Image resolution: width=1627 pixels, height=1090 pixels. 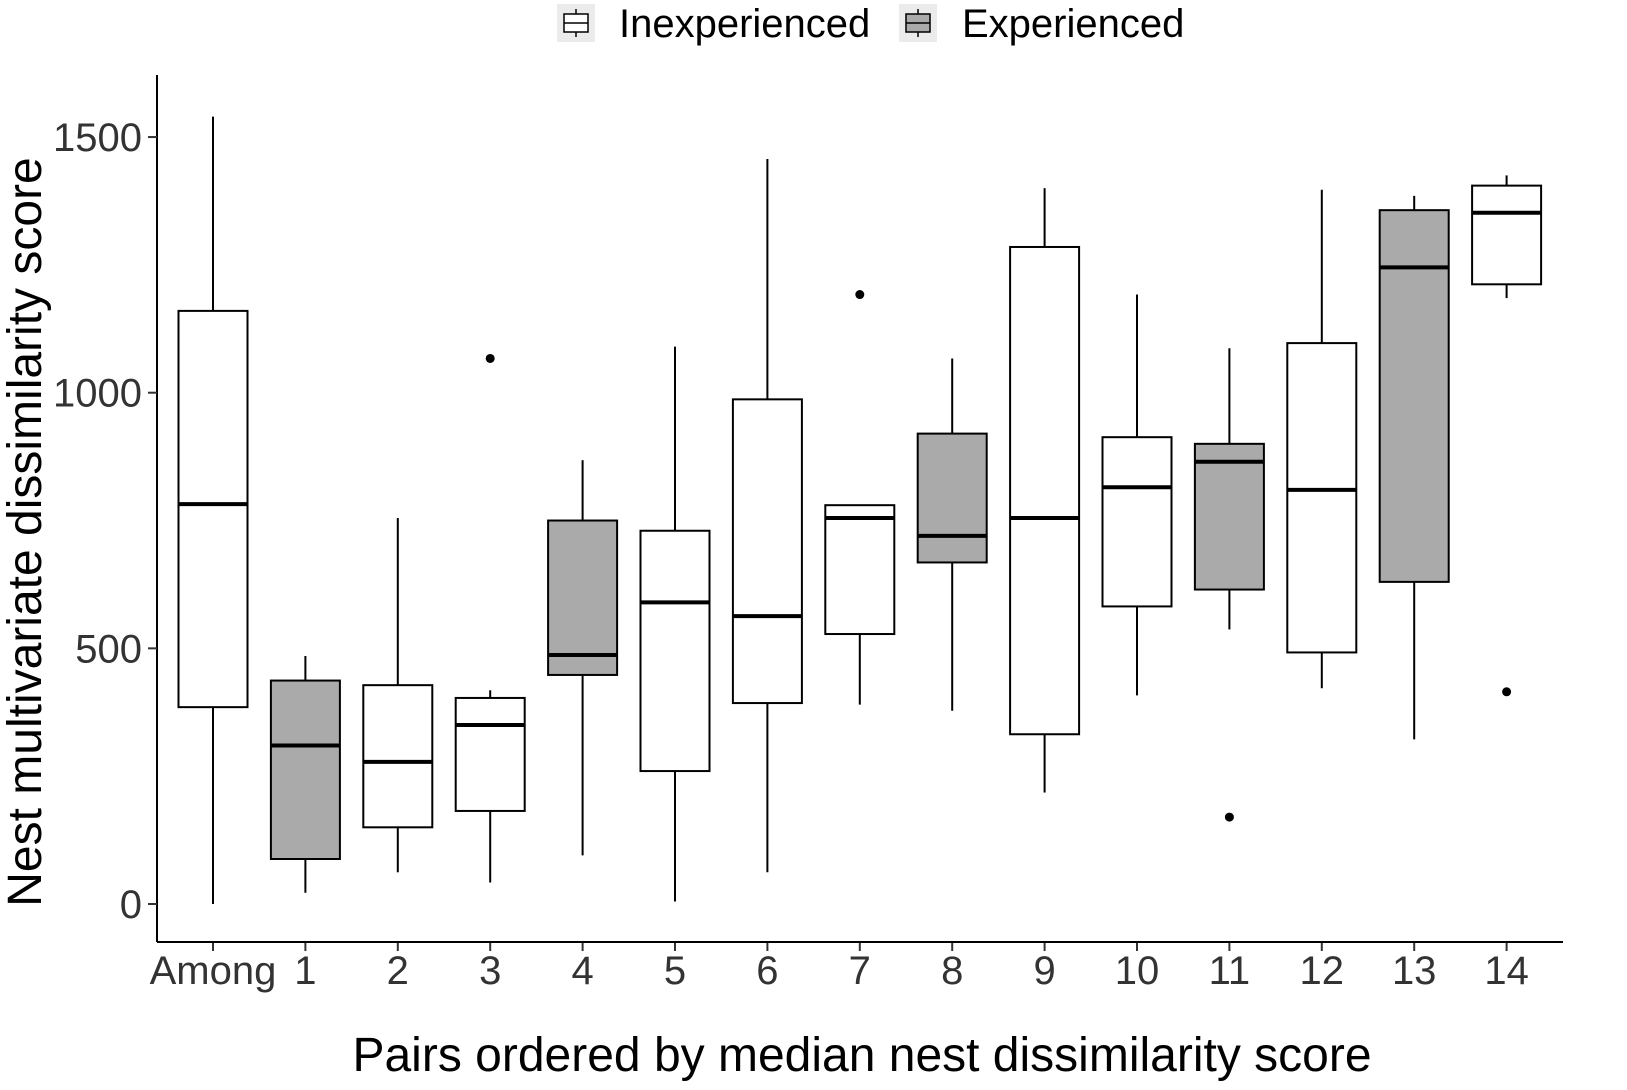 I want to click on x-tick-label: 13, so click(x=1414, y=971).